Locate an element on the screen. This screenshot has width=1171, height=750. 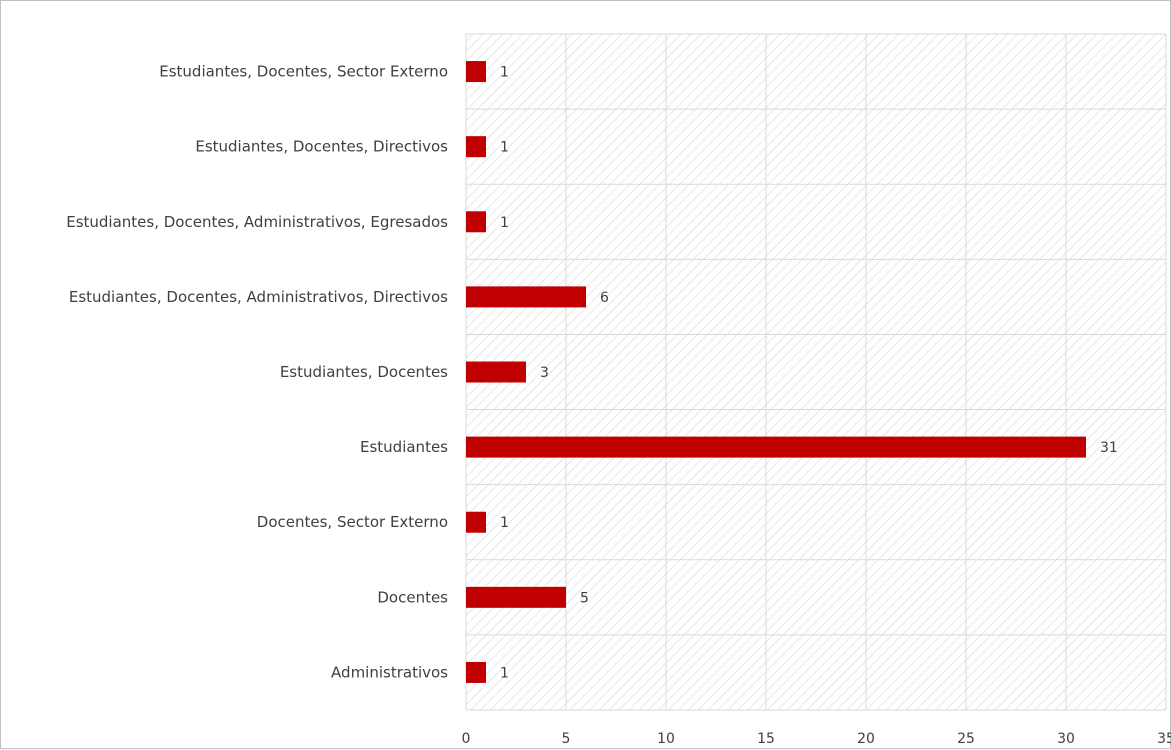
category-label: Administrativos is located at coordinates (389, 672).